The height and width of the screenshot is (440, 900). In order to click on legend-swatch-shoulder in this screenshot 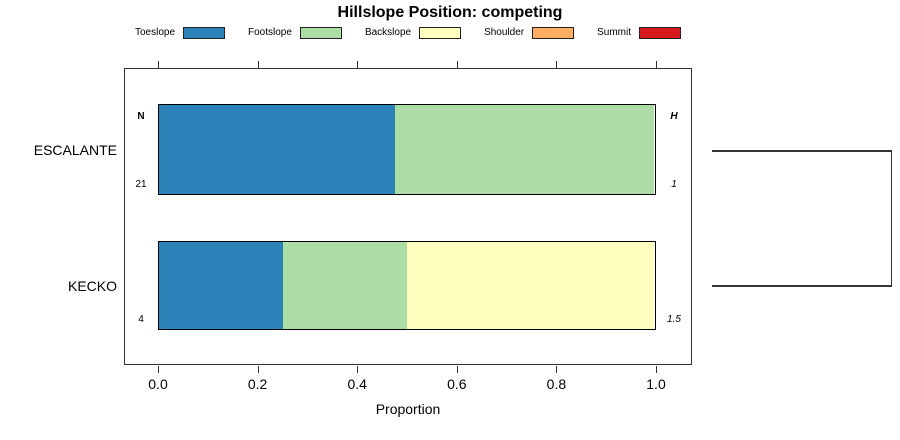, I will do `click(553, 33)`.